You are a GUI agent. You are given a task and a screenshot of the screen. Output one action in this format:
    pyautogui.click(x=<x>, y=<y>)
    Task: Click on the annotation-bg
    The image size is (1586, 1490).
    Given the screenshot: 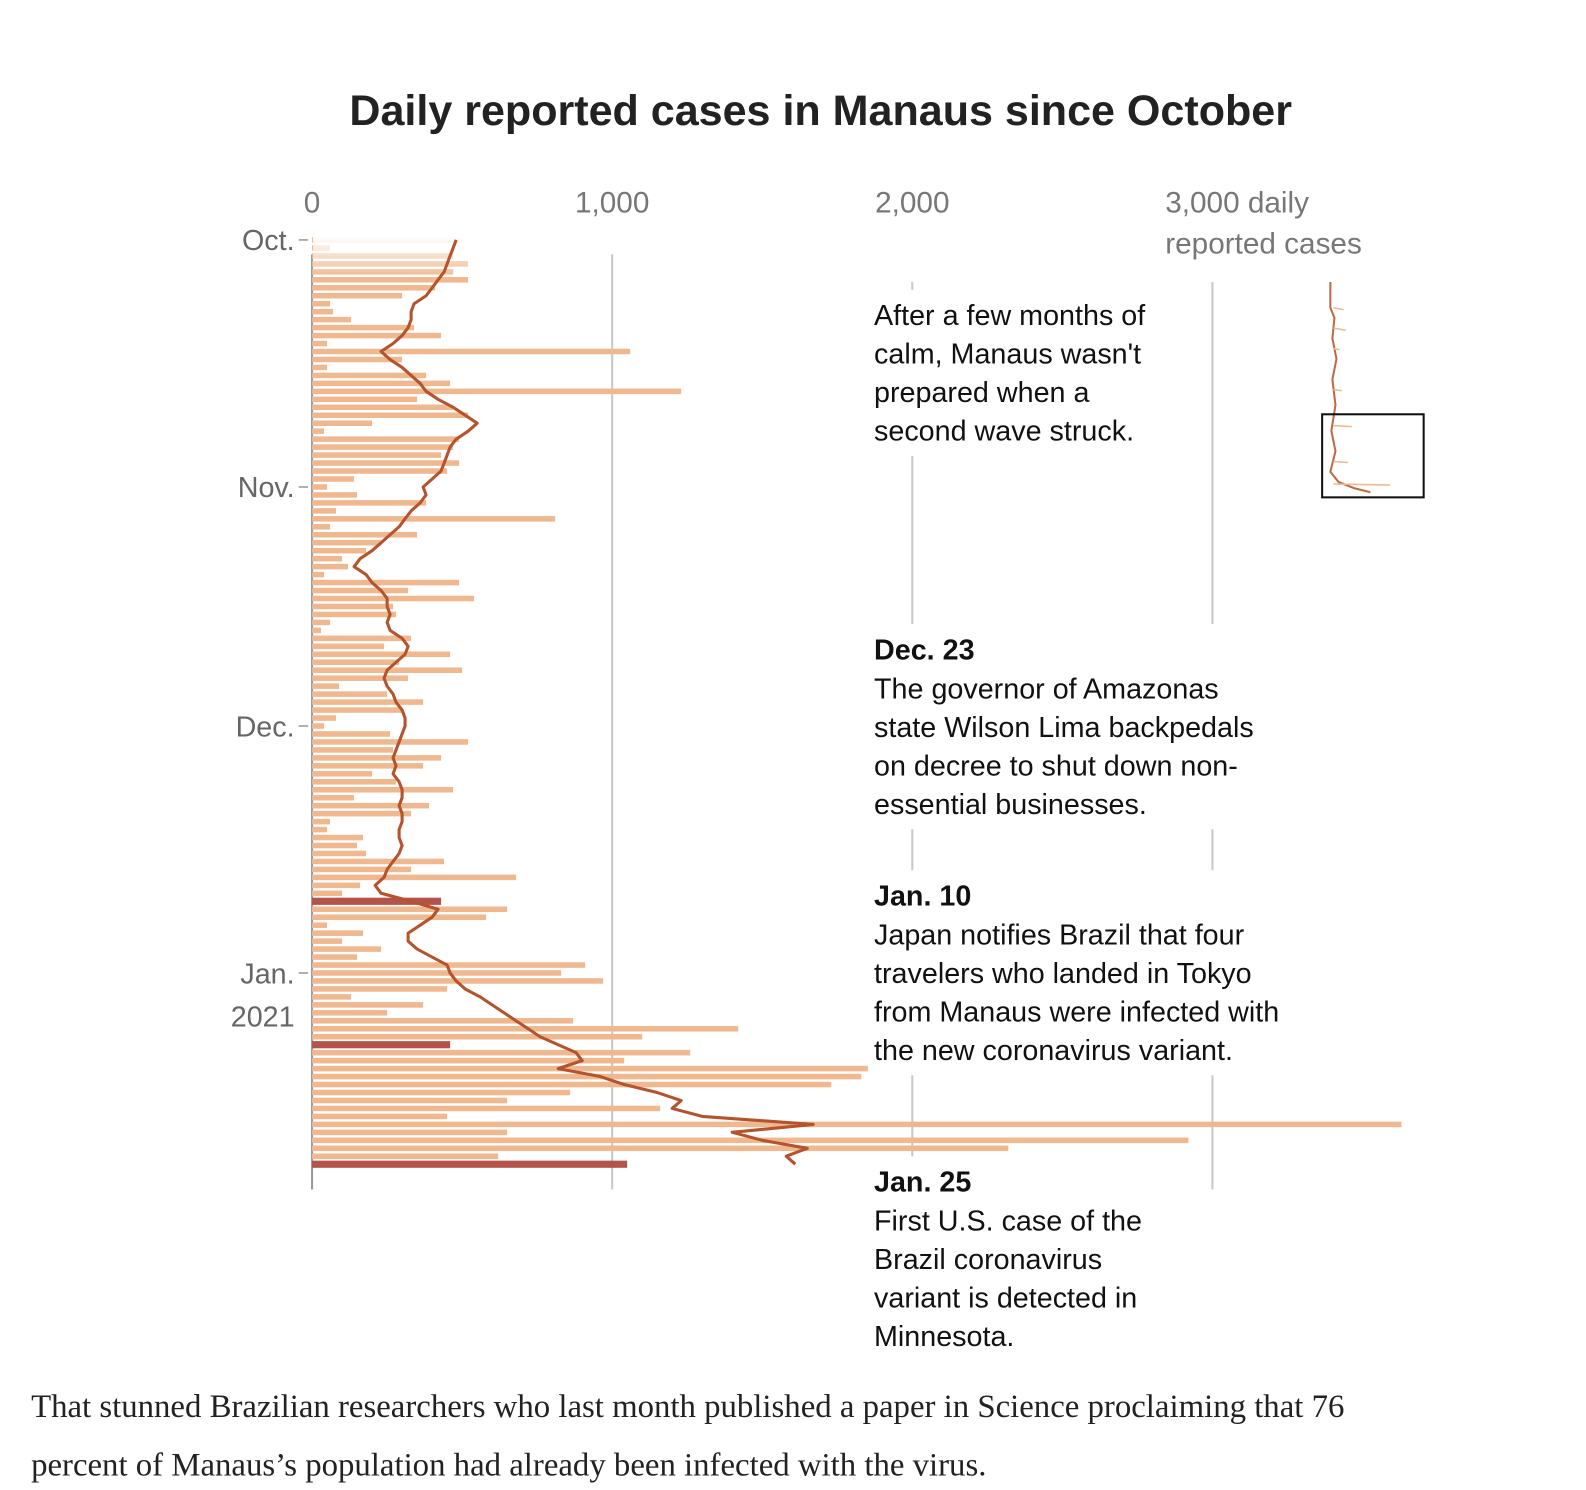 What is the action you would take?
    pyautogui.click(x=1076, y=973)
    